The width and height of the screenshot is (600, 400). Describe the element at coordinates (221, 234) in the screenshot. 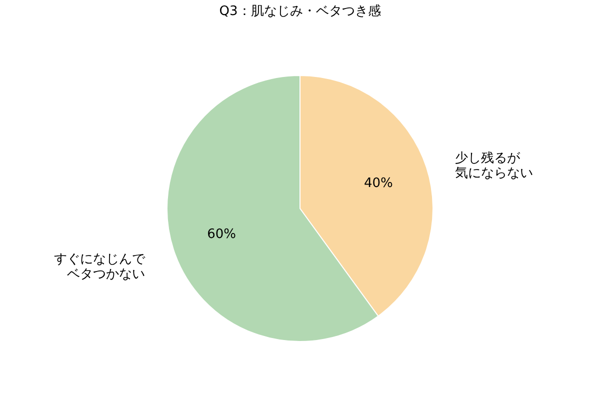

I see `data-label: 60%` at that location.